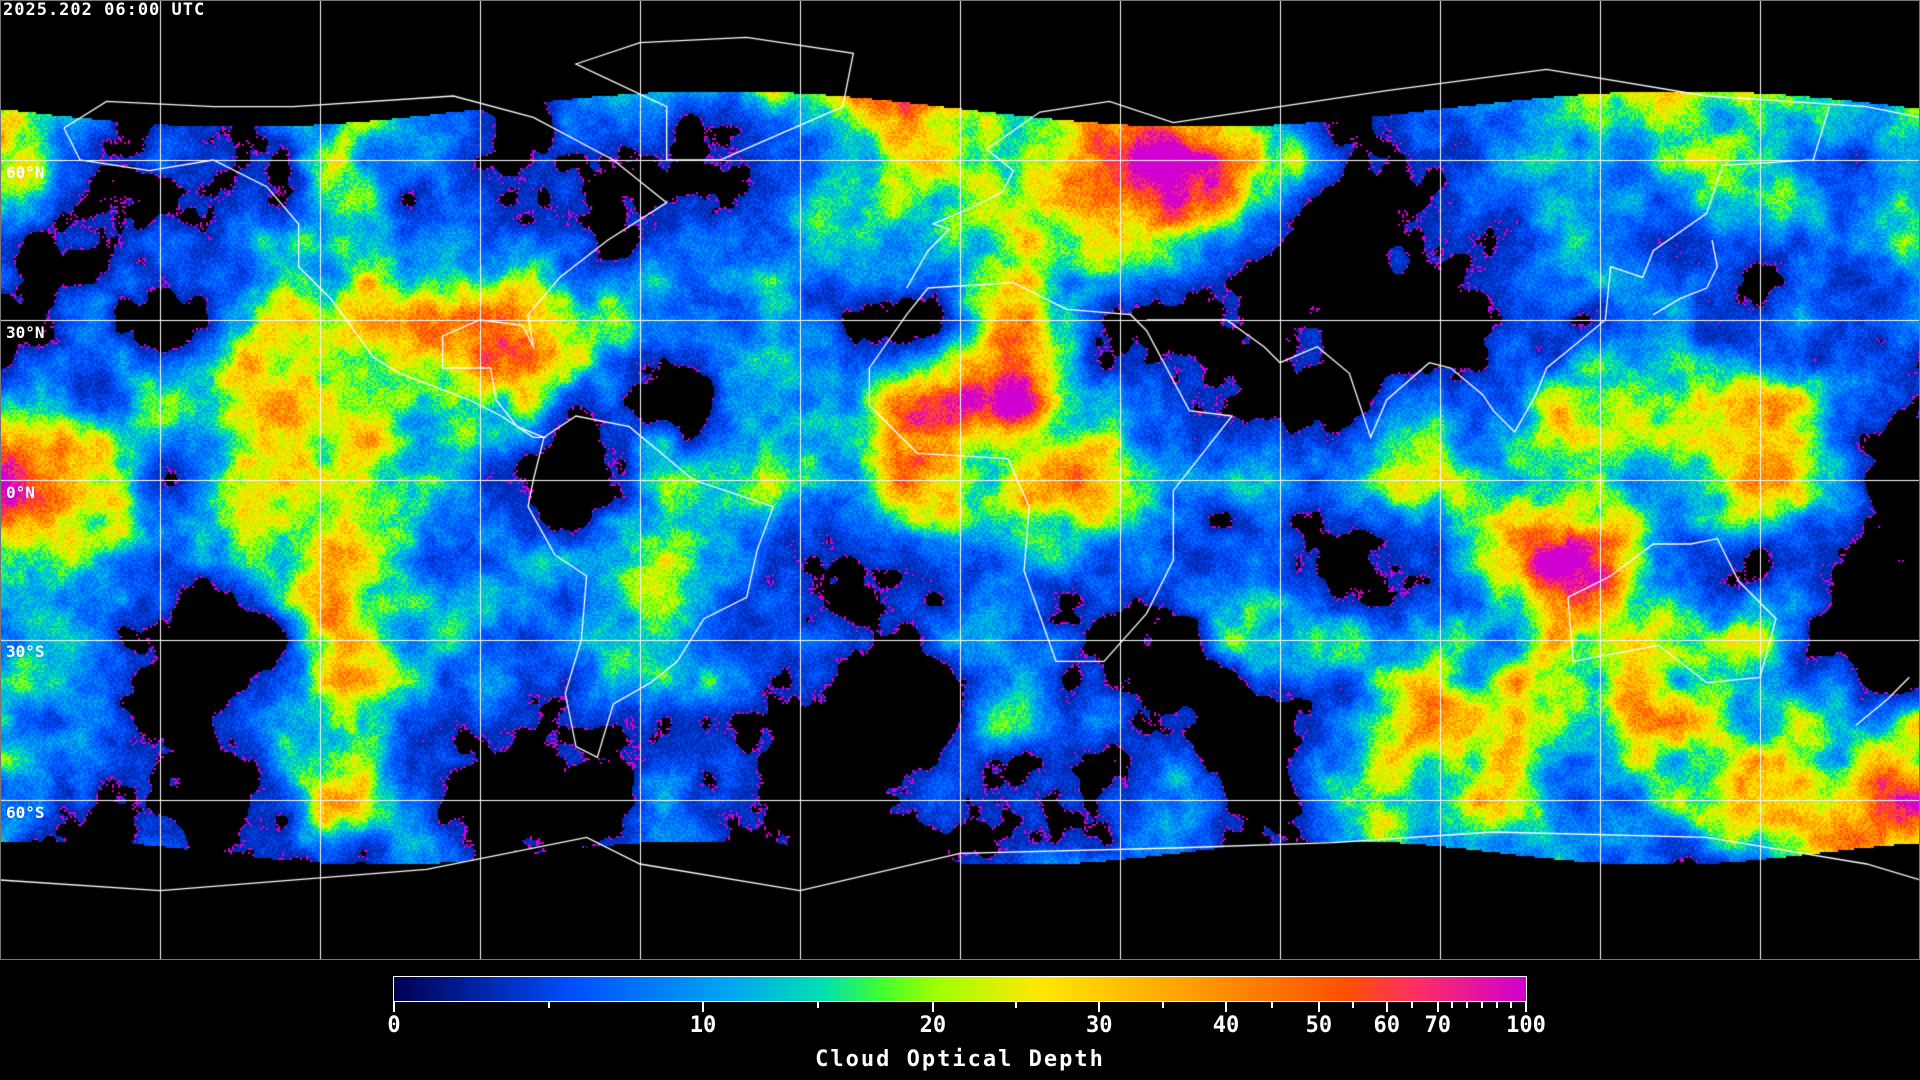 The image size is (1920, 1080). I want to click on tick-label: 10, so click(703, 1025).